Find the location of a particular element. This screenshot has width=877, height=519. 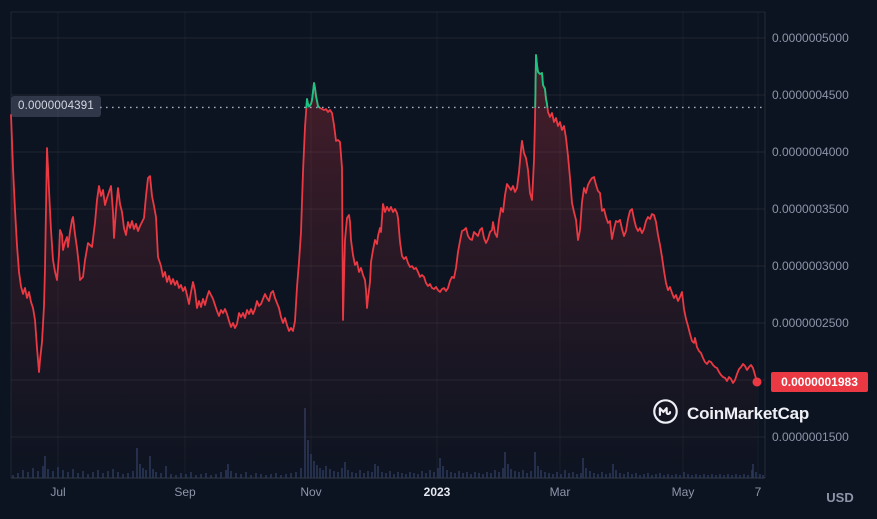

x-axis-tick-label: Jul is located at coordinates (58, 492).